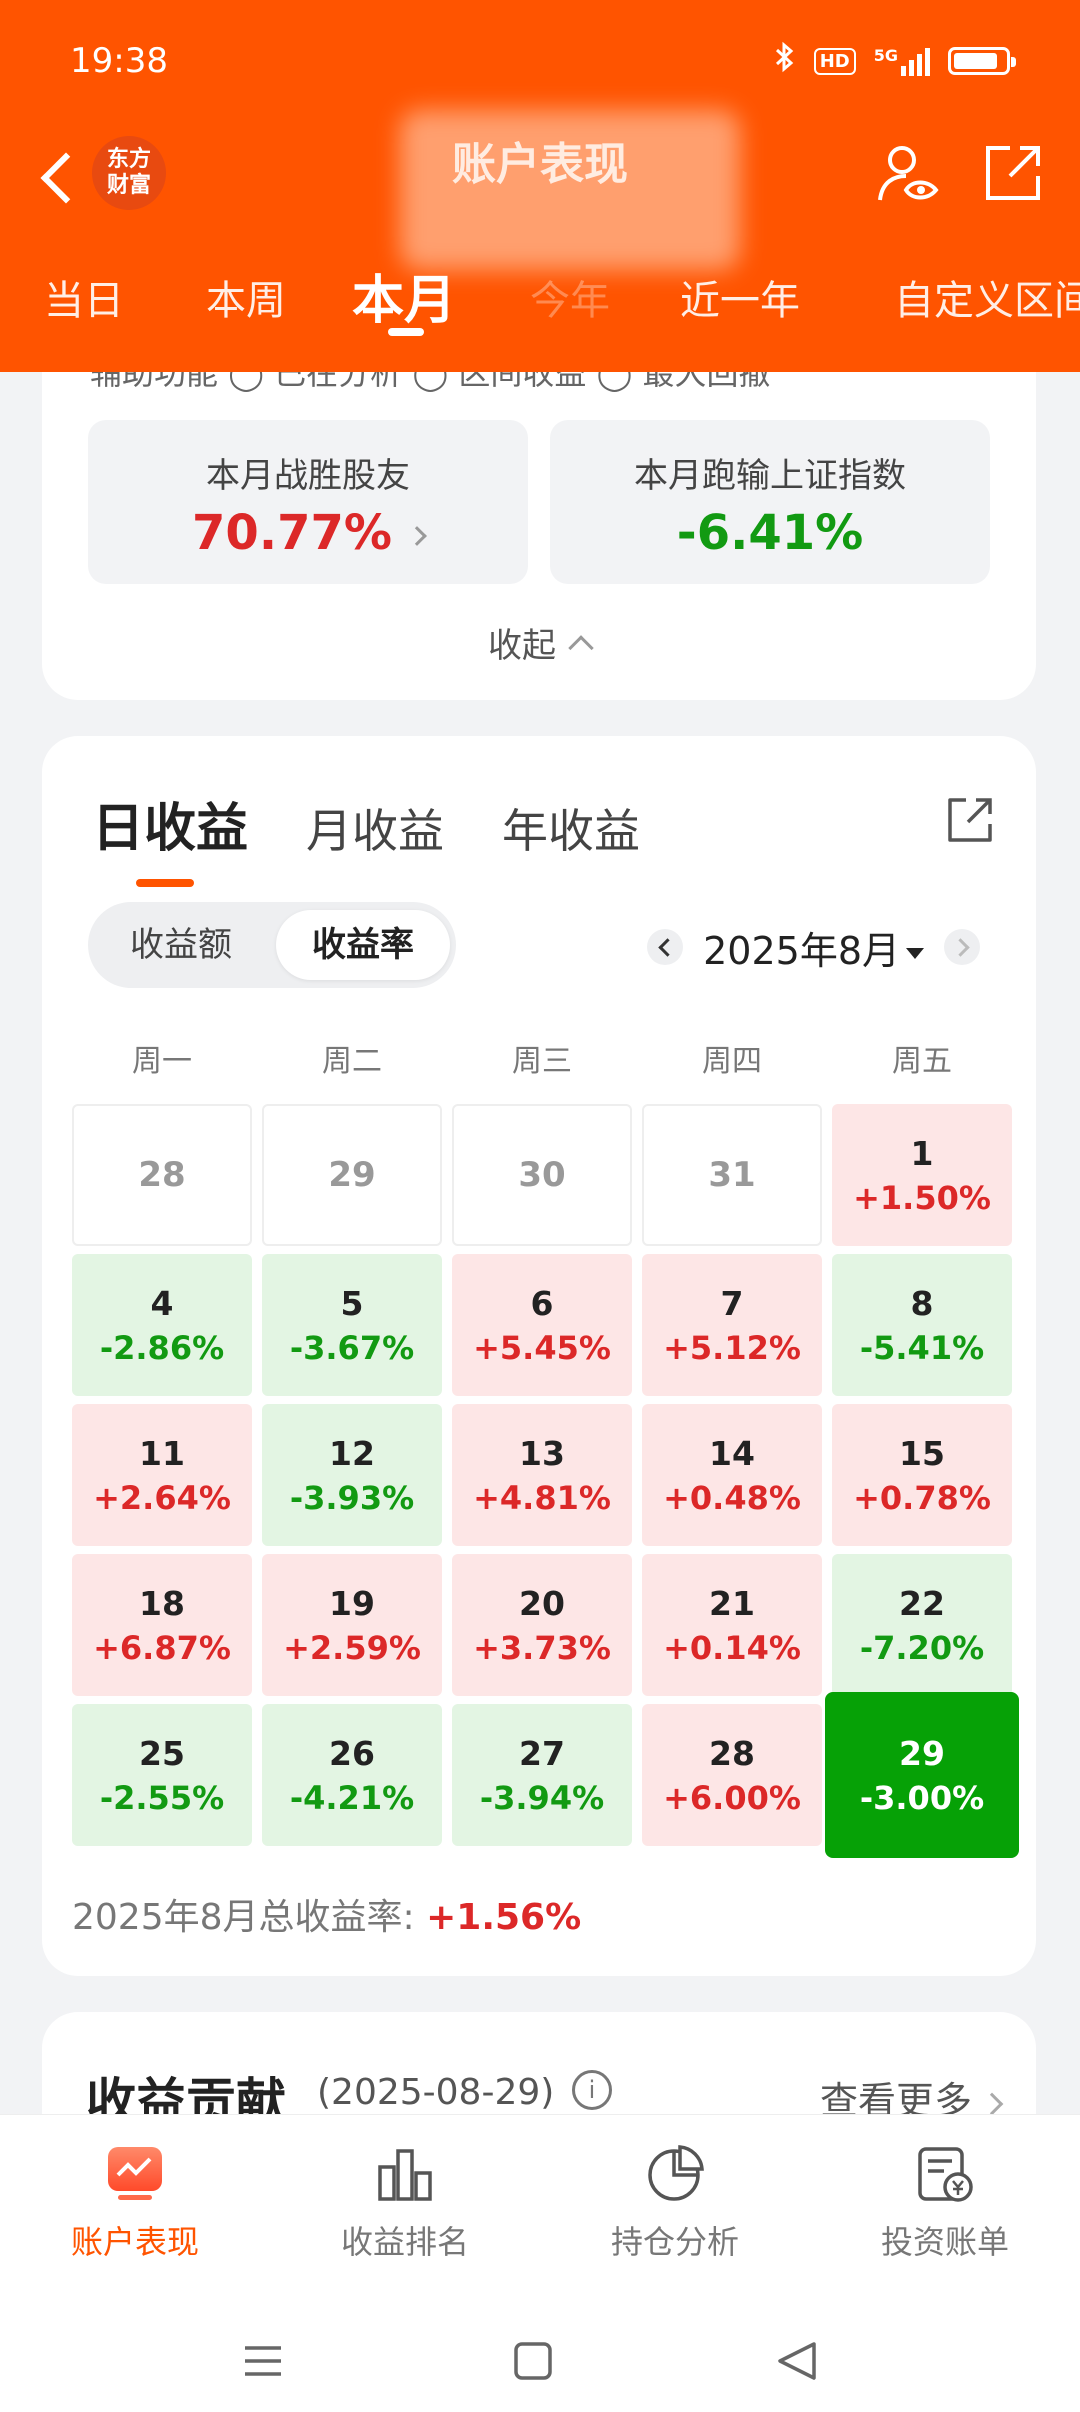  I want to click on tab-day: 当日, so click(84, 301).